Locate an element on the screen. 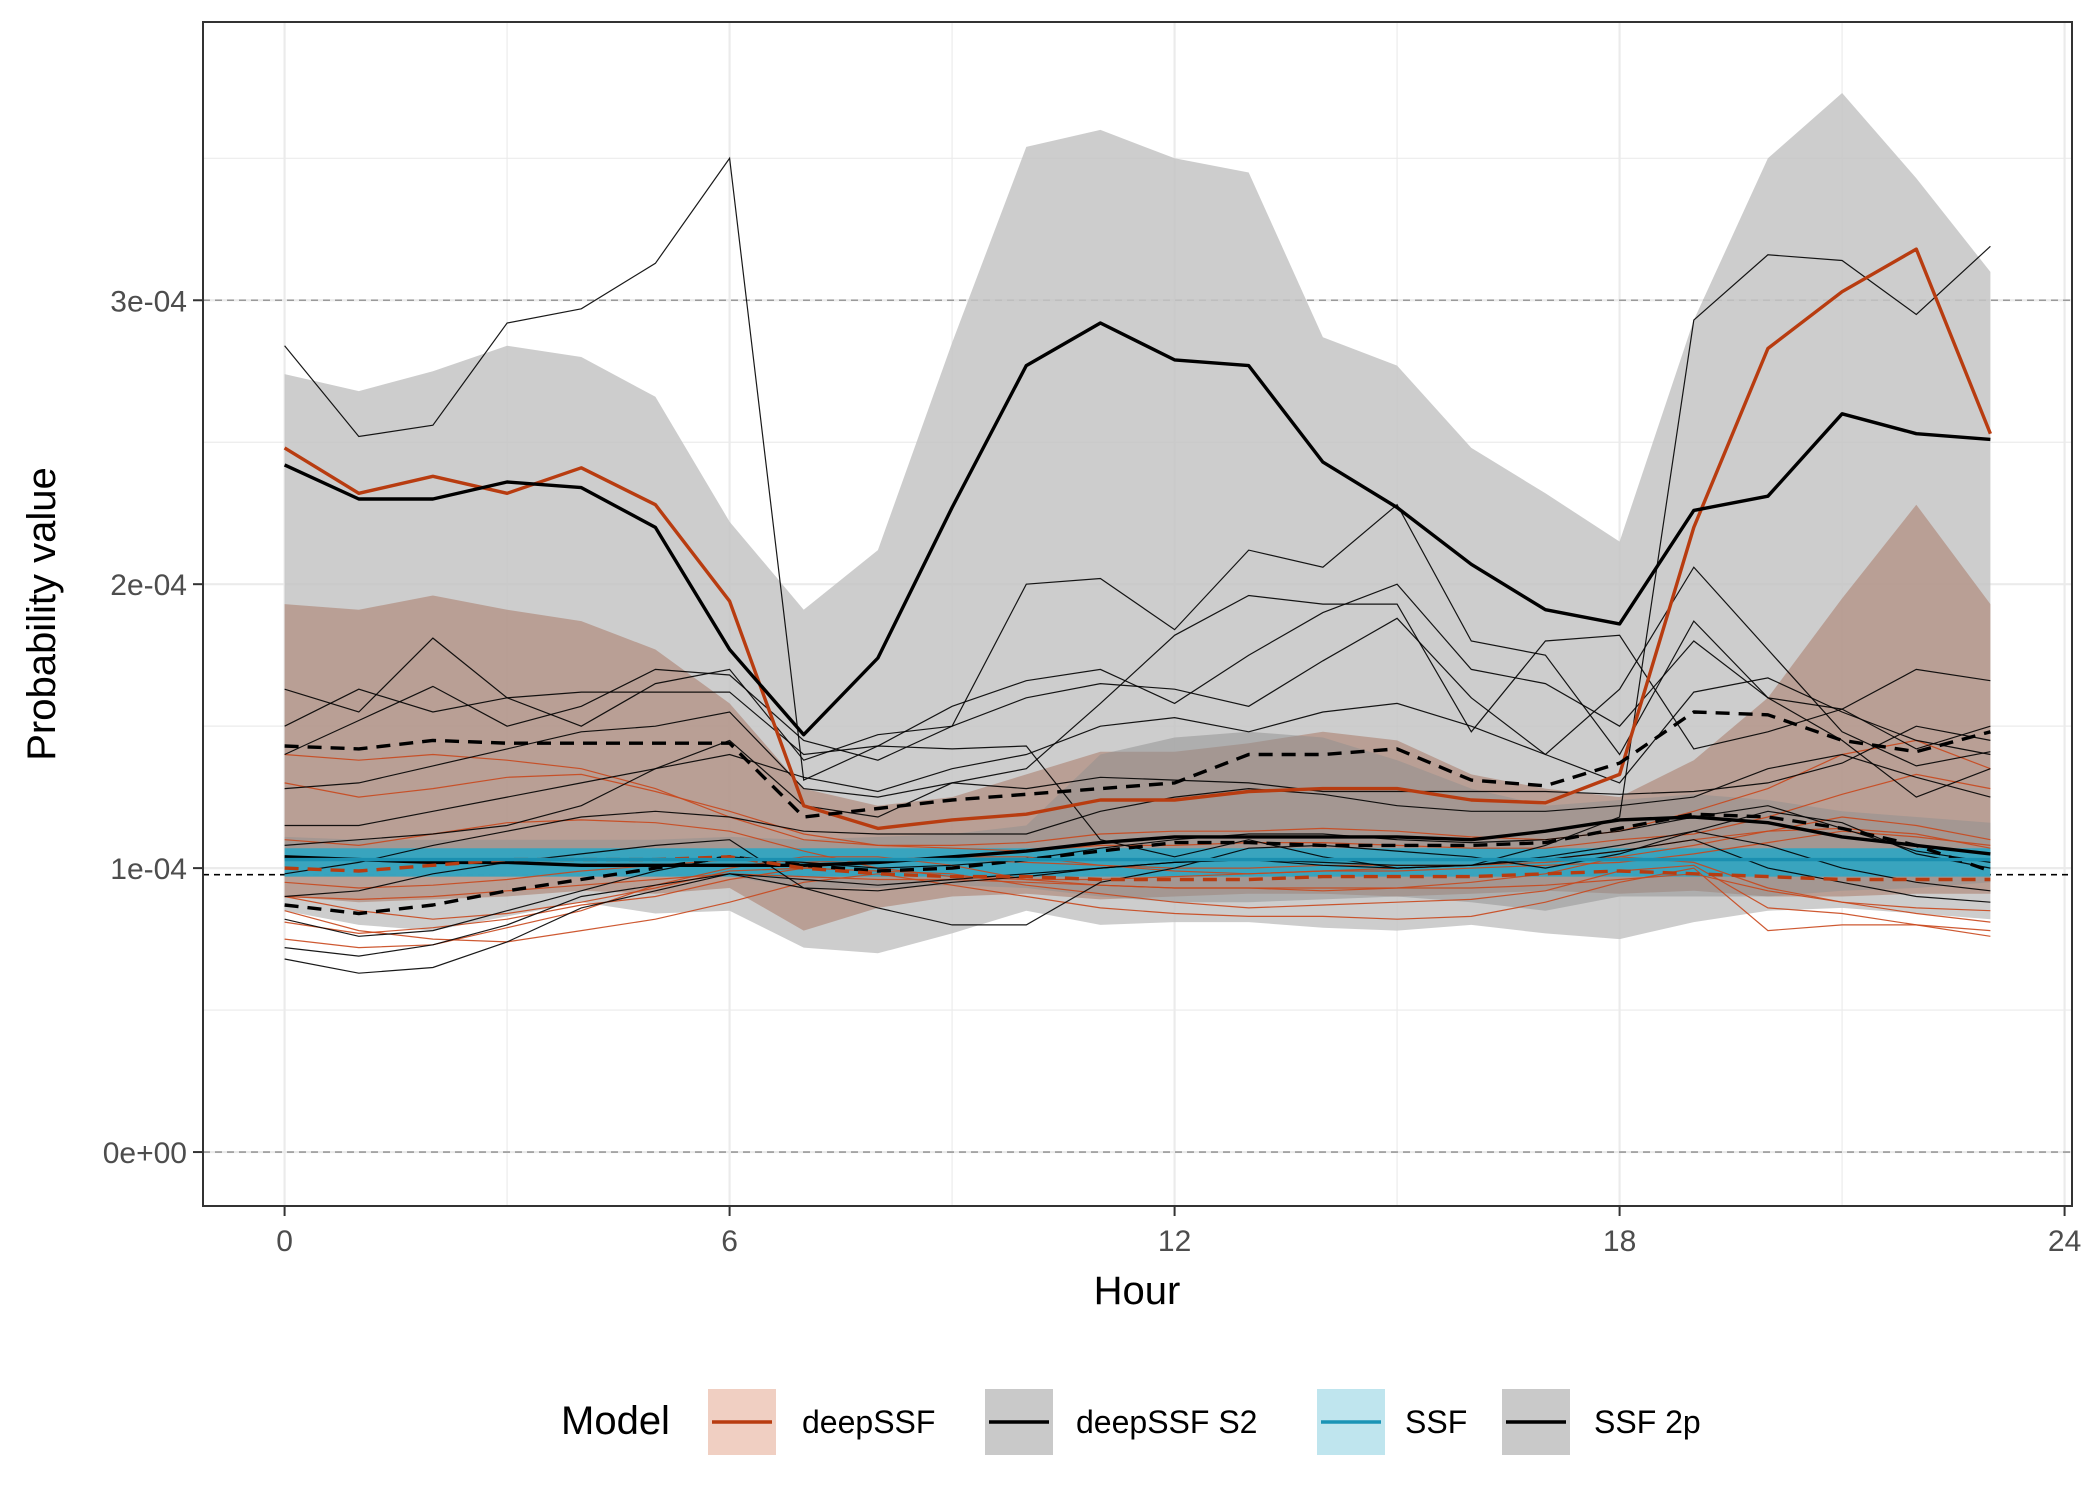 This screenshot has width=2100, height=1500. legend-entry-deepssf-s2: deepSSF S2 is located at coordinates (1121, 1422).